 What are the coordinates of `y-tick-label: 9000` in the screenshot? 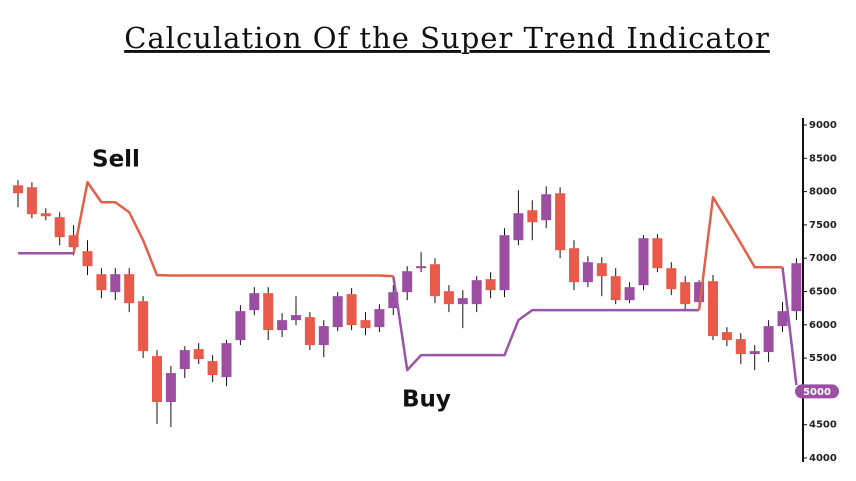 It's located at (823, 125).